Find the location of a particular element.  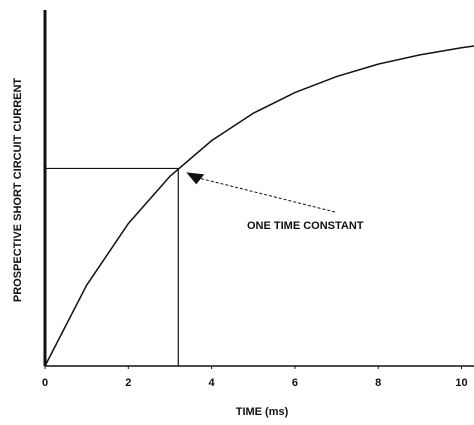

x-tick-label: 0 is located at coordinates (45, 383).